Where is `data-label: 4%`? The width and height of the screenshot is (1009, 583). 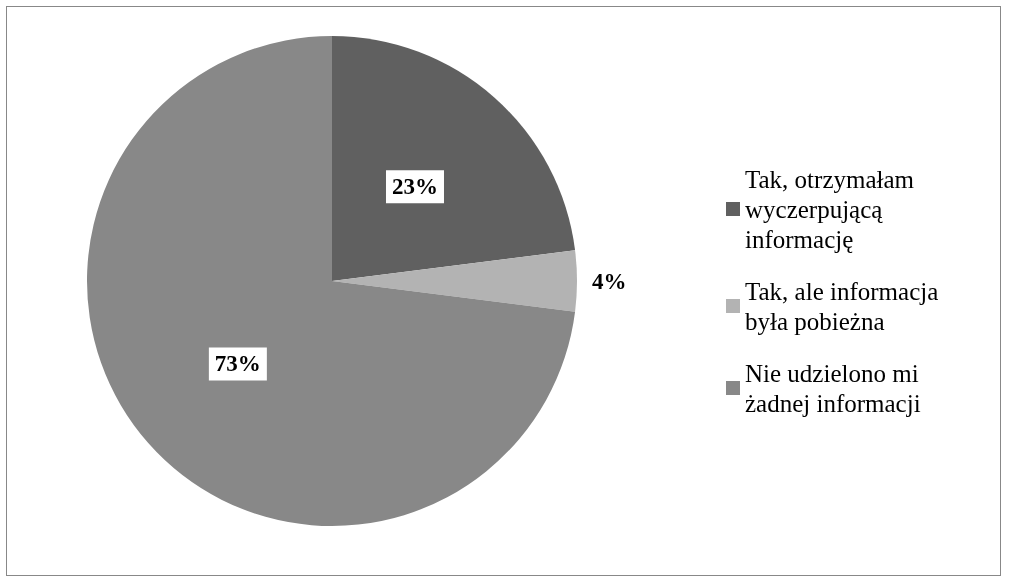
data-label: 4% is located at coordinates (609, 281).